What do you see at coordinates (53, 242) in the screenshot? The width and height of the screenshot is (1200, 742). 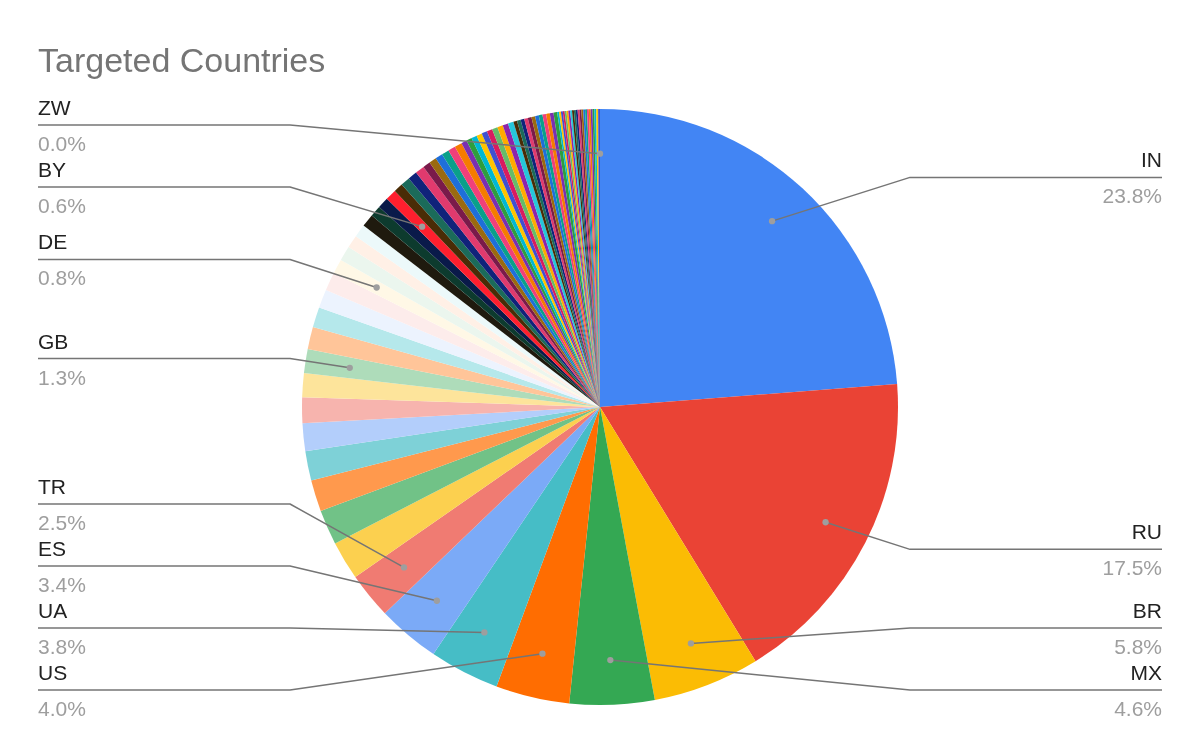 I see `slice-label: DE` at bounding box center [53, 242].